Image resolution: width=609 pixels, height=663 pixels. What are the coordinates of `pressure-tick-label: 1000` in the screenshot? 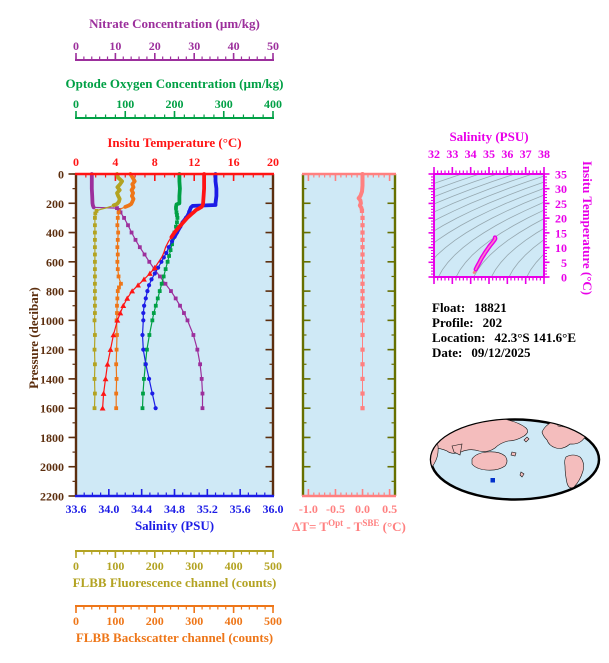 It's located at (52, 321).